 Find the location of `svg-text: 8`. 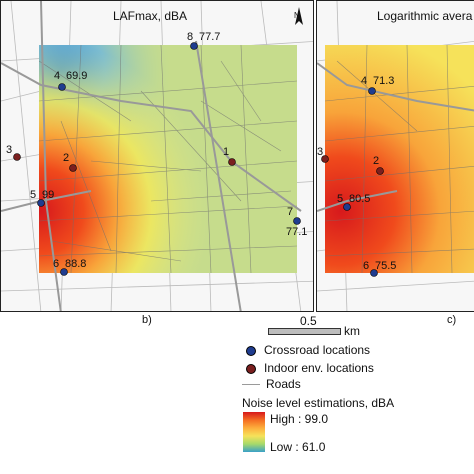

svg-text: 8 is located at coordinates (190, 37).